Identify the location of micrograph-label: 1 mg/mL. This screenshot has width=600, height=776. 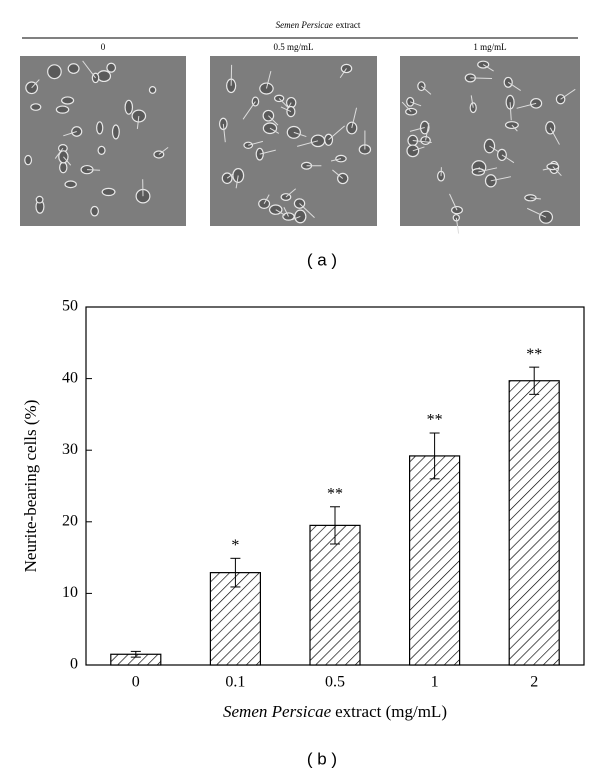
(489, 47).